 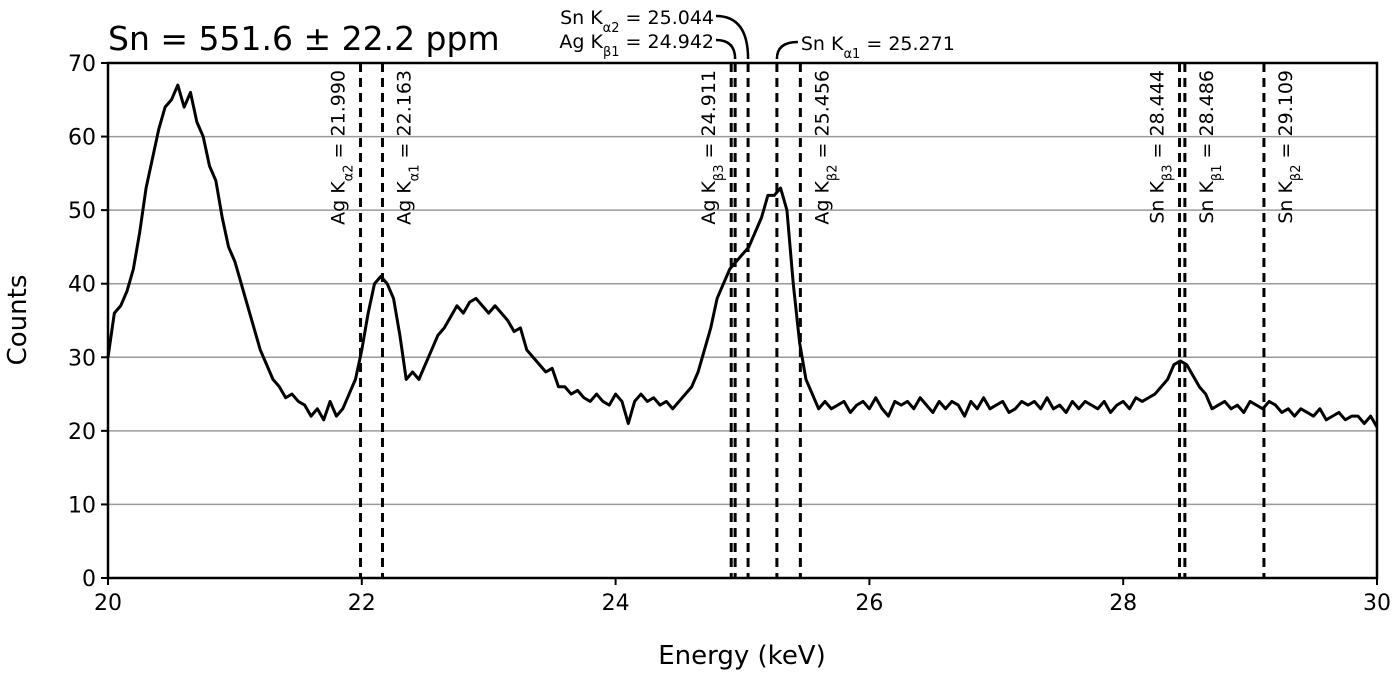 What do you see at coordinates (1286, 117) in the screenshot?
I see `label-suffix: = 29.109` at bounding box center [1286, 117].